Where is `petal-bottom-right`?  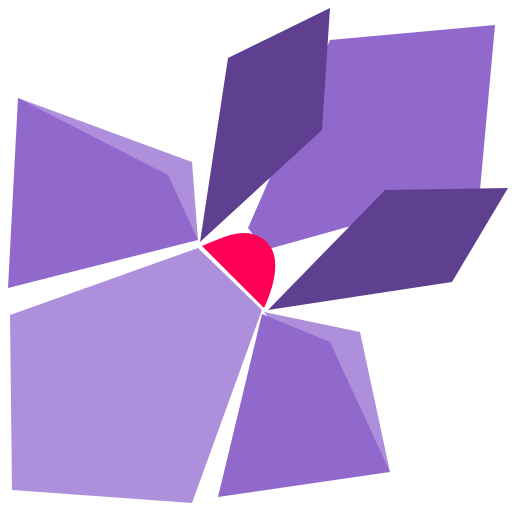 petal-bottom-right is located at coordinates (304, 405).